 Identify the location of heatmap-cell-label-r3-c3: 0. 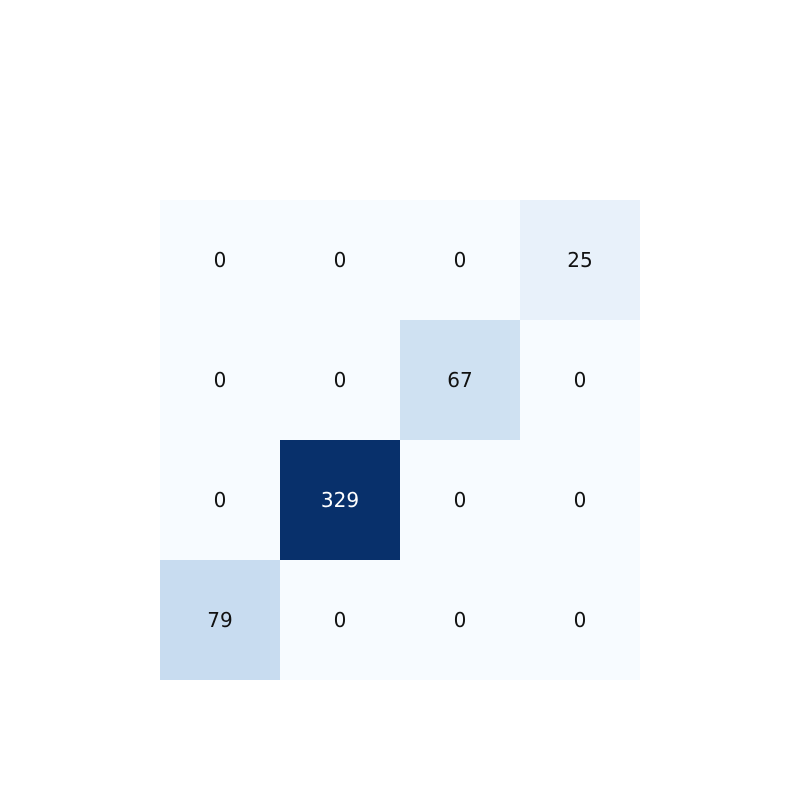
(580, 620).